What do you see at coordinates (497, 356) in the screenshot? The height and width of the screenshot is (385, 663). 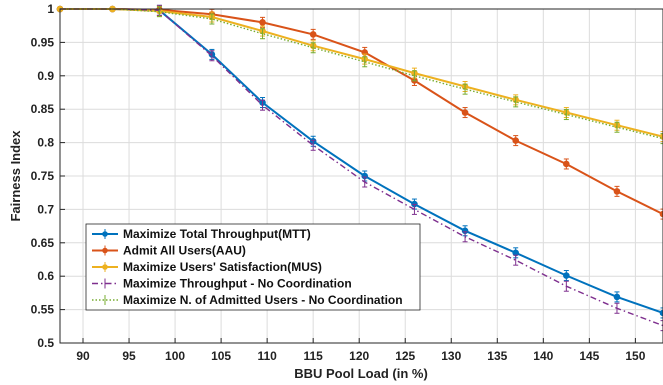 I see `x-tick-label: 135` at bounding box center [497, 356].